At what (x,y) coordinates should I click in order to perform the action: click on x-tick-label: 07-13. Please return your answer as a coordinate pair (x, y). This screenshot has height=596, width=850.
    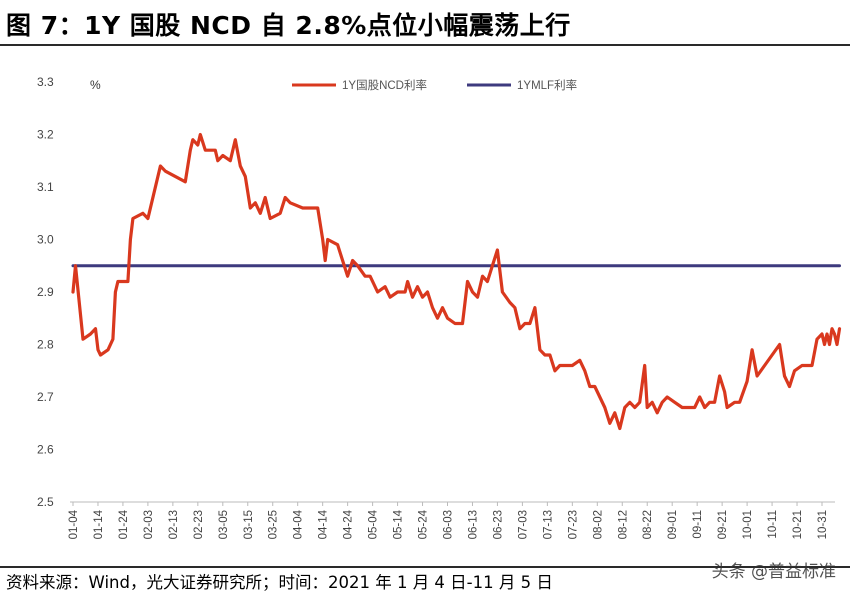
    Looking at the image, I should click on (548, 524).